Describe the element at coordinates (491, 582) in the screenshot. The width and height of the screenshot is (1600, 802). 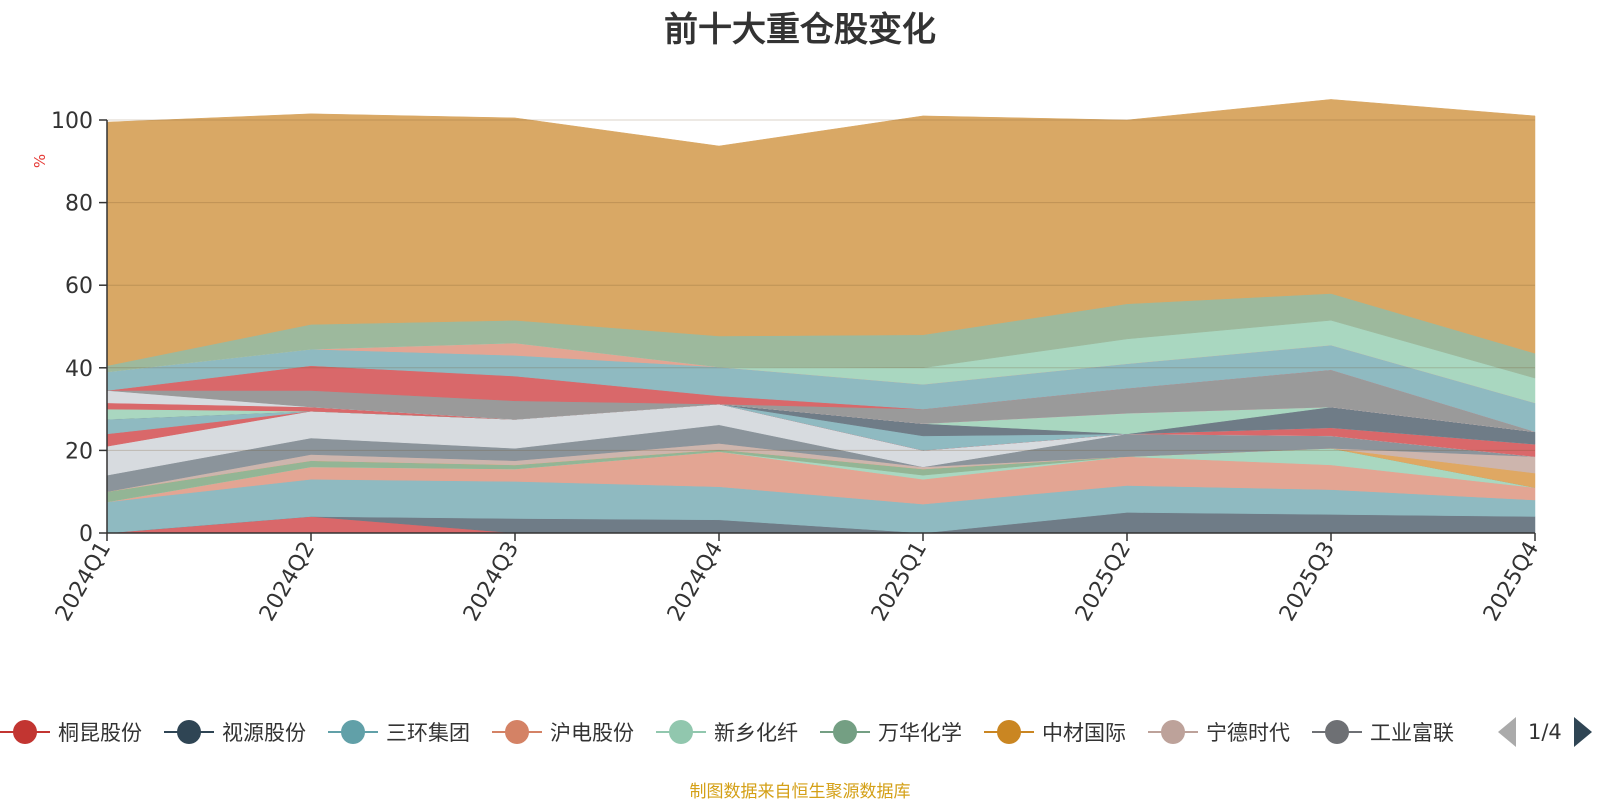
I see `x-tick-label: 2024Q3` at that location.